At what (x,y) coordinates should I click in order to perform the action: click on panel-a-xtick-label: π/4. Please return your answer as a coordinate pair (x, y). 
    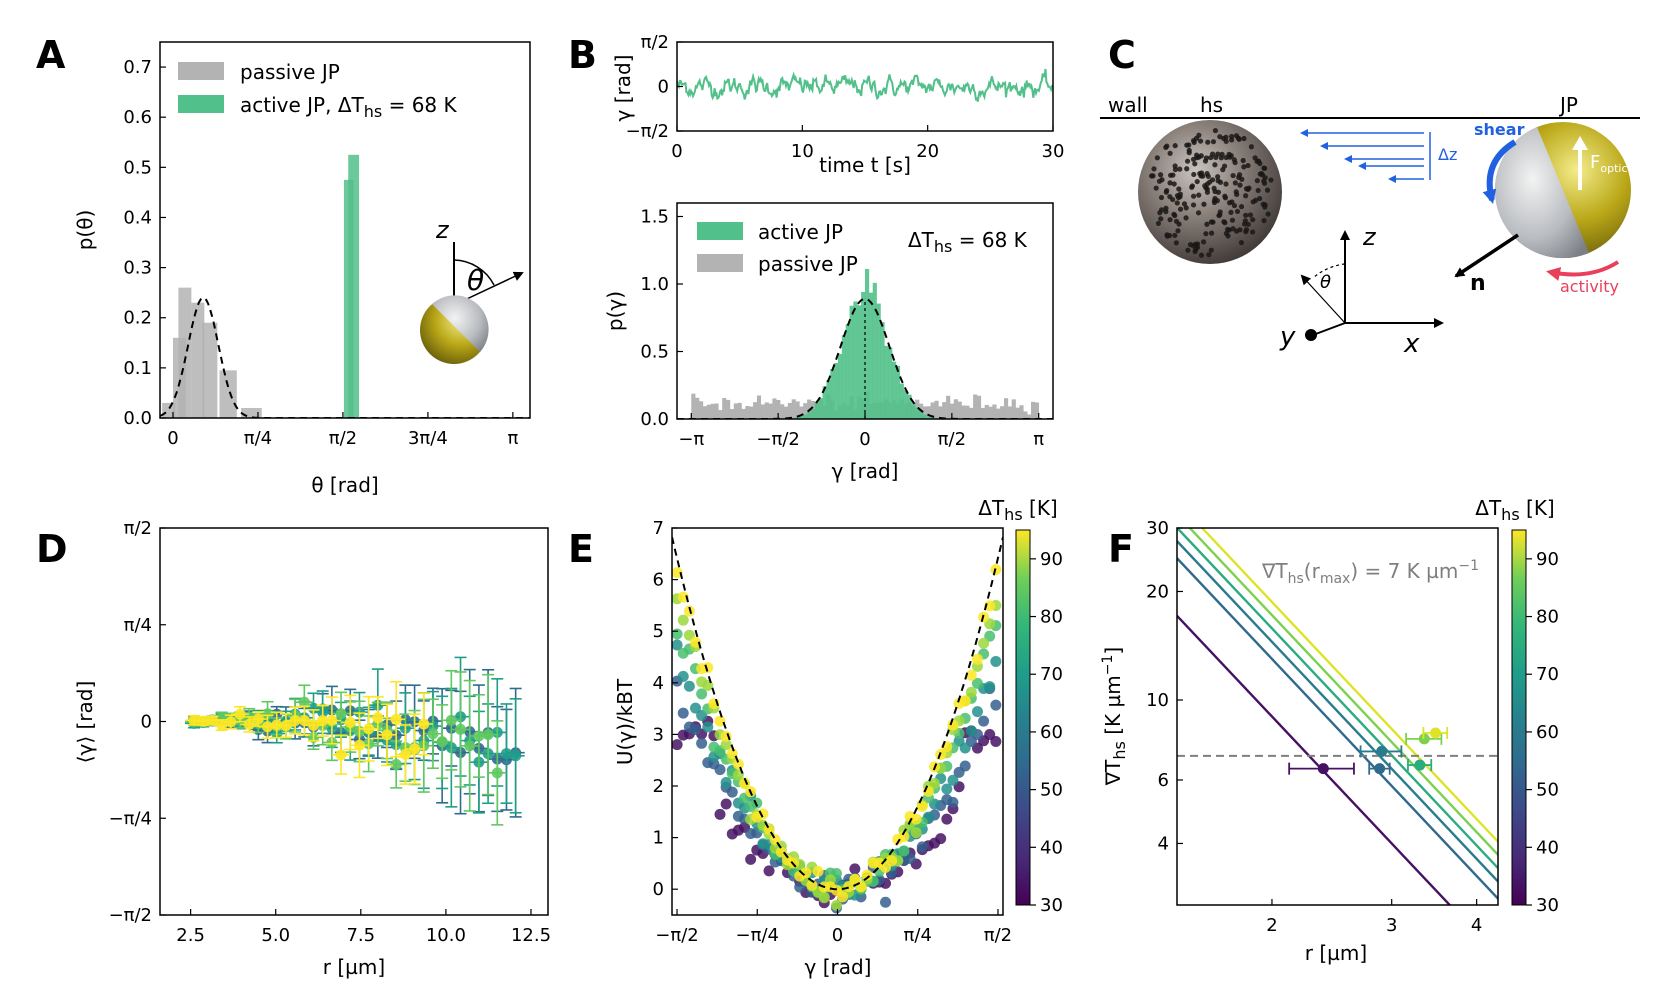
    Looking at the image, I should click on (258, 438).